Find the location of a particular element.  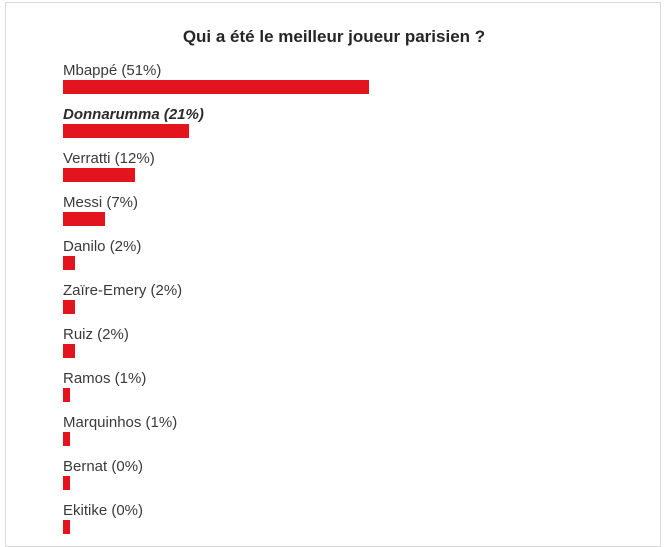

poll-option: Donnarumma (21%) is located at coordinates (343, 127).